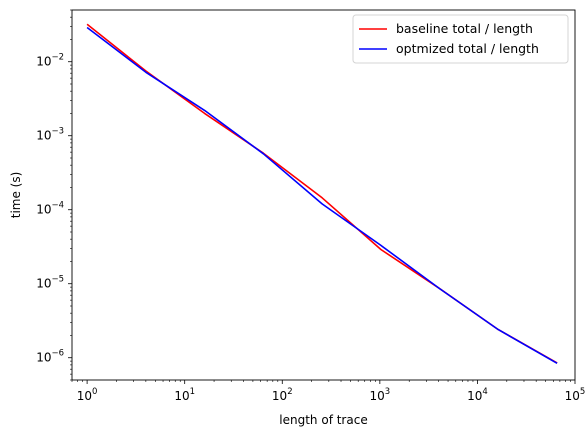  What do you see at coordinates (50, 357) in the screenshot?
I see `y-tick-label: 10⁻⁶` at bounding box center [50, 357].